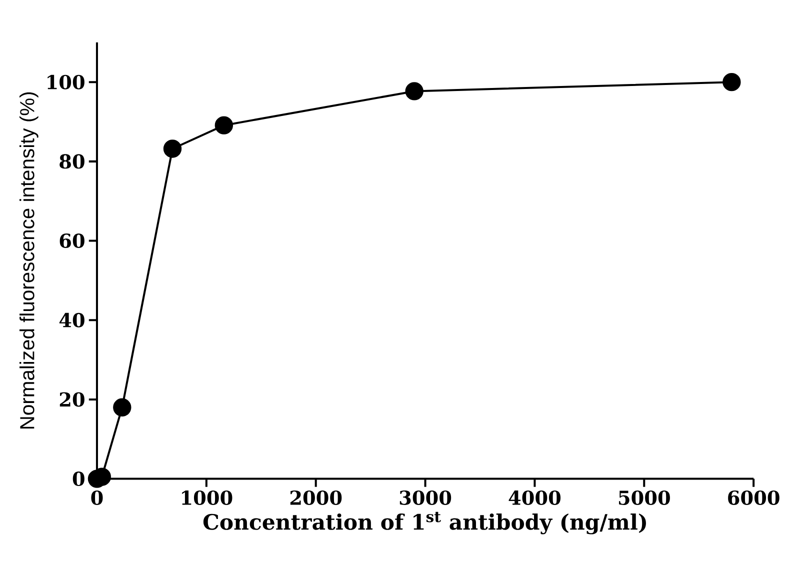  I want to click on y-tick-label: 0, so click(78, 479).